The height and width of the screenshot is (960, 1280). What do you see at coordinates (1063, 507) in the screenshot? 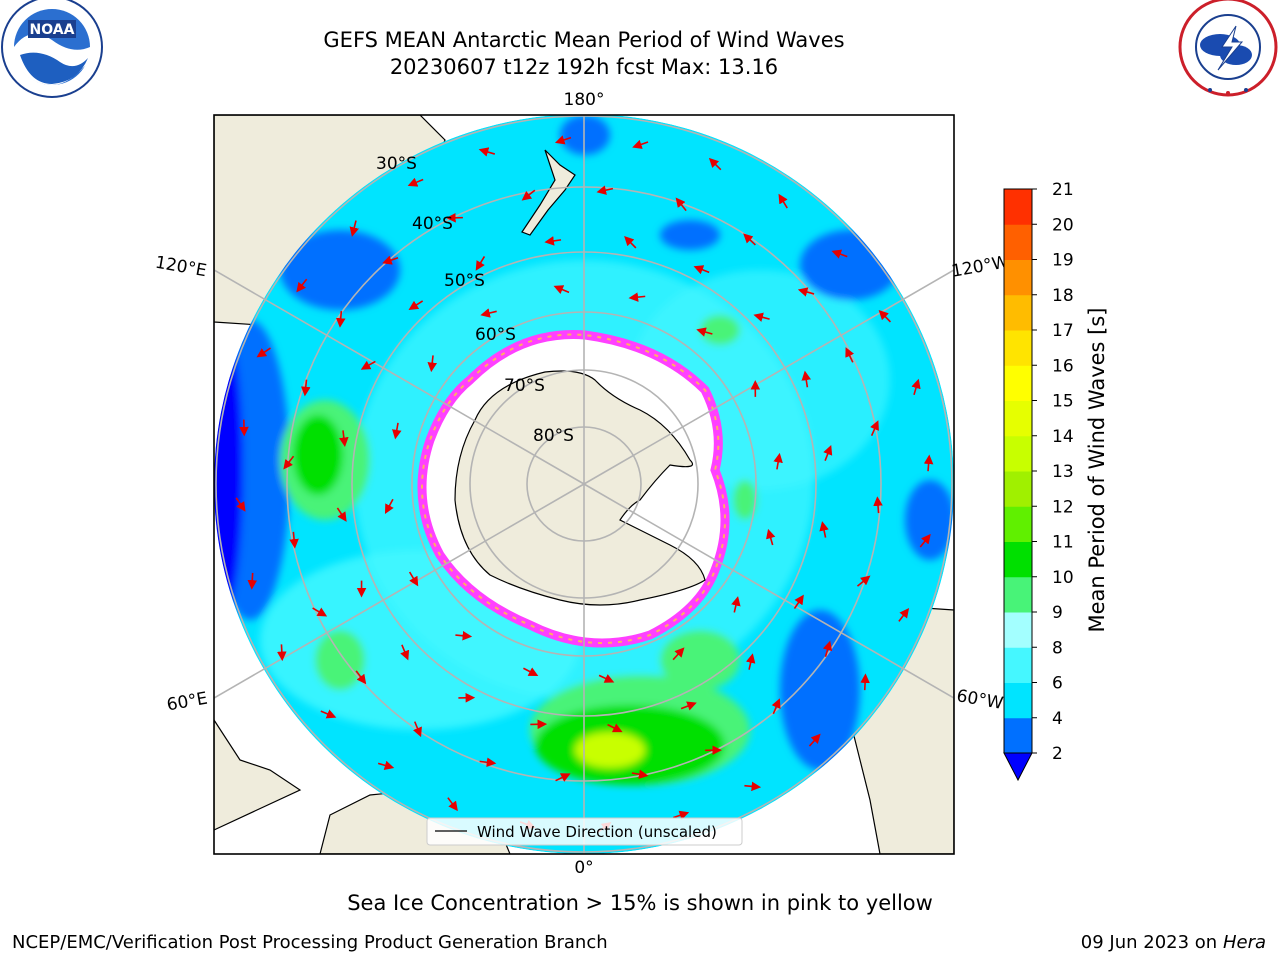
I see `colorbar-tick-label: 12` at bounding box center [1063, 507].